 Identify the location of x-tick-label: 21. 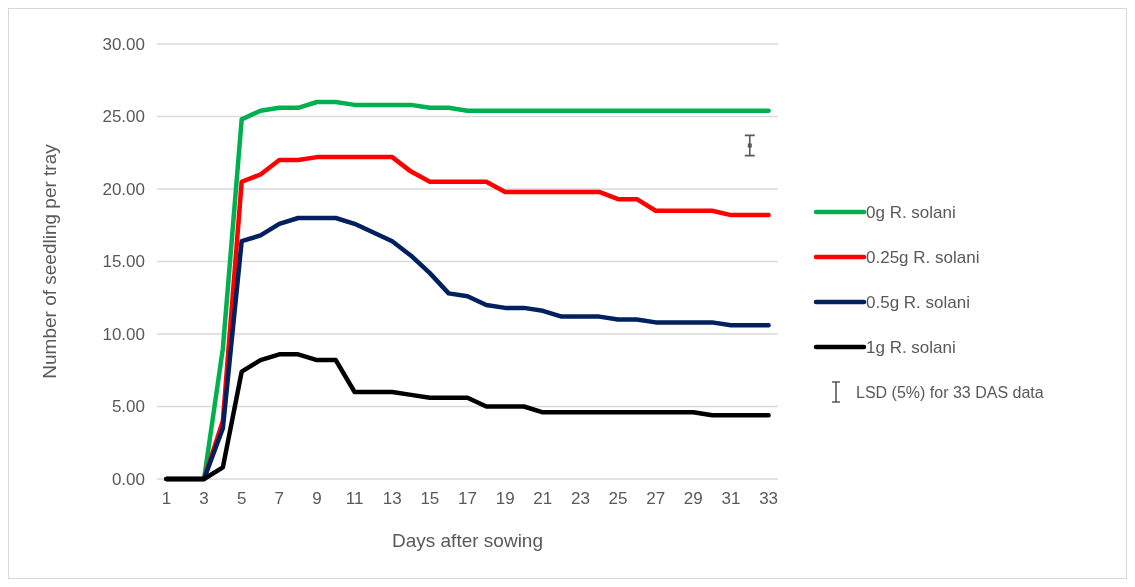
(543, 498).